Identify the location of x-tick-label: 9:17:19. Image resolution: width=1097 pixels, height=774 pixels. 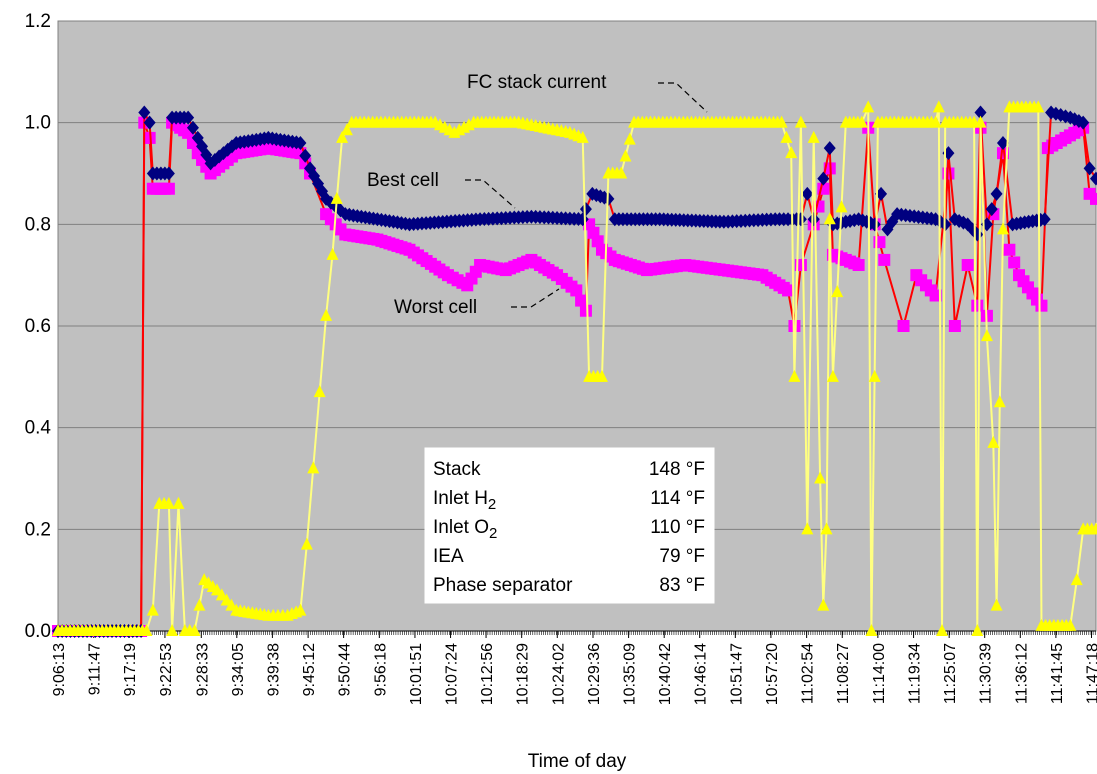
(130, 669).